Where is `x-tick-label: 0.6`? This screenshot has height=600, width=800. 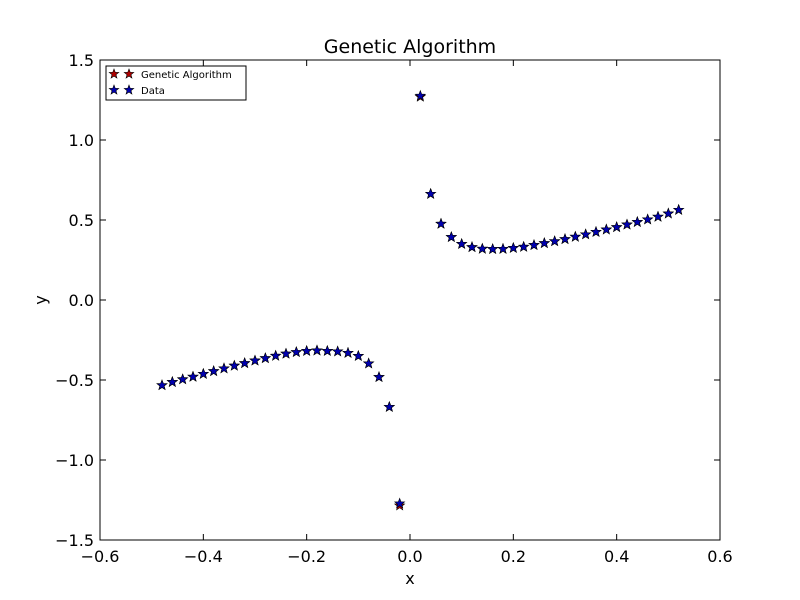 x-tick-label: 0.6 is located at coordinates (719, 556).